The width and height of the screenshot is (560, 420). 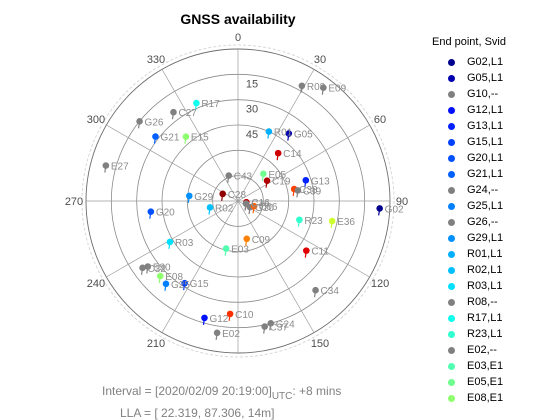 I want to click on satellite-label: C09, so click(x=261, y=240).